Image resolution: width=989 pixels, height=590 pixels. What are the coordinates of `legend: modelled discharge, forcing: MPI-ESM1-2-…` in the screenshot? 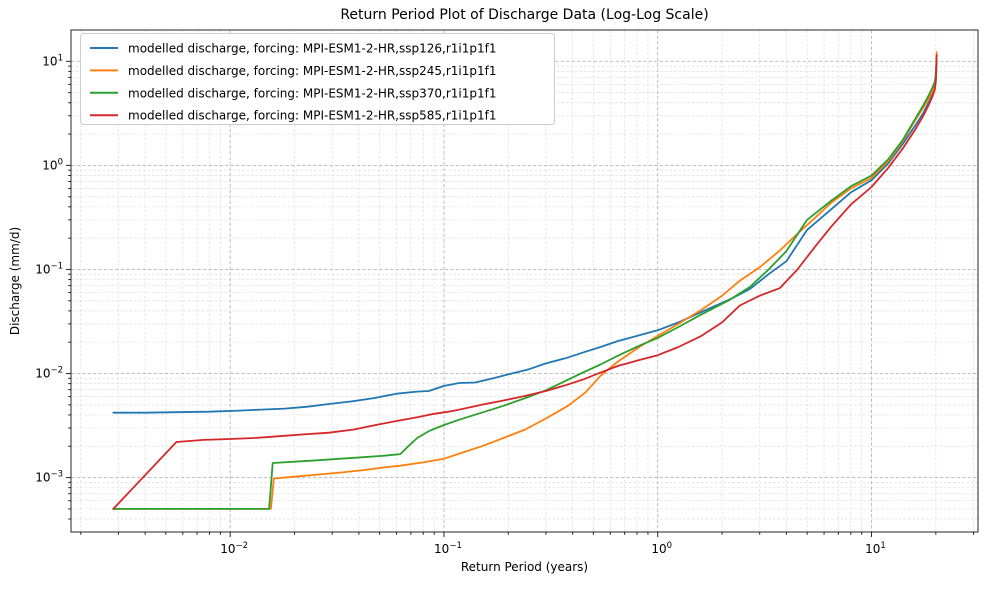 It's located at (317, 79).